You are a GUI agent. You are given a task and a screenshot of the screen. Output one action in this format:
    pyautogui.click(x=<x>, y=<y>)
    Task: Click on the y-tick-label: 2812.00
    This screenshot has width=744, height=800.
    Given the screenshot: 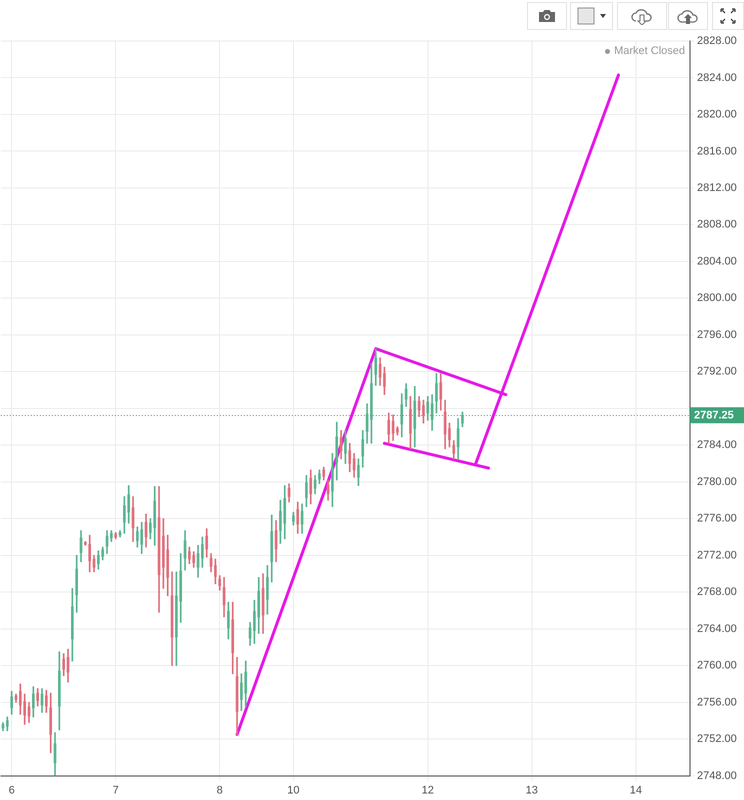 What is the action you would take?
    pyautogui.click(x=717, y=188)
    